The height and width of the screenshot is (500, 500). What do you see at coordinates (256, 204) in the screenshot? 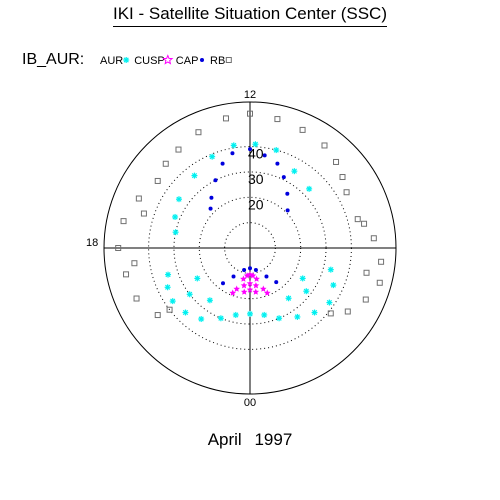
I see `radial-tick-label: 20` at bounding box center [256, 204].